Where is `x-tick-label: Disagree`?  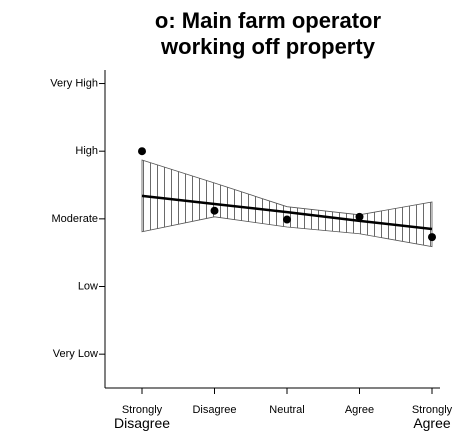 x-tick-label: Disagree is located at coordinates (214, 410).